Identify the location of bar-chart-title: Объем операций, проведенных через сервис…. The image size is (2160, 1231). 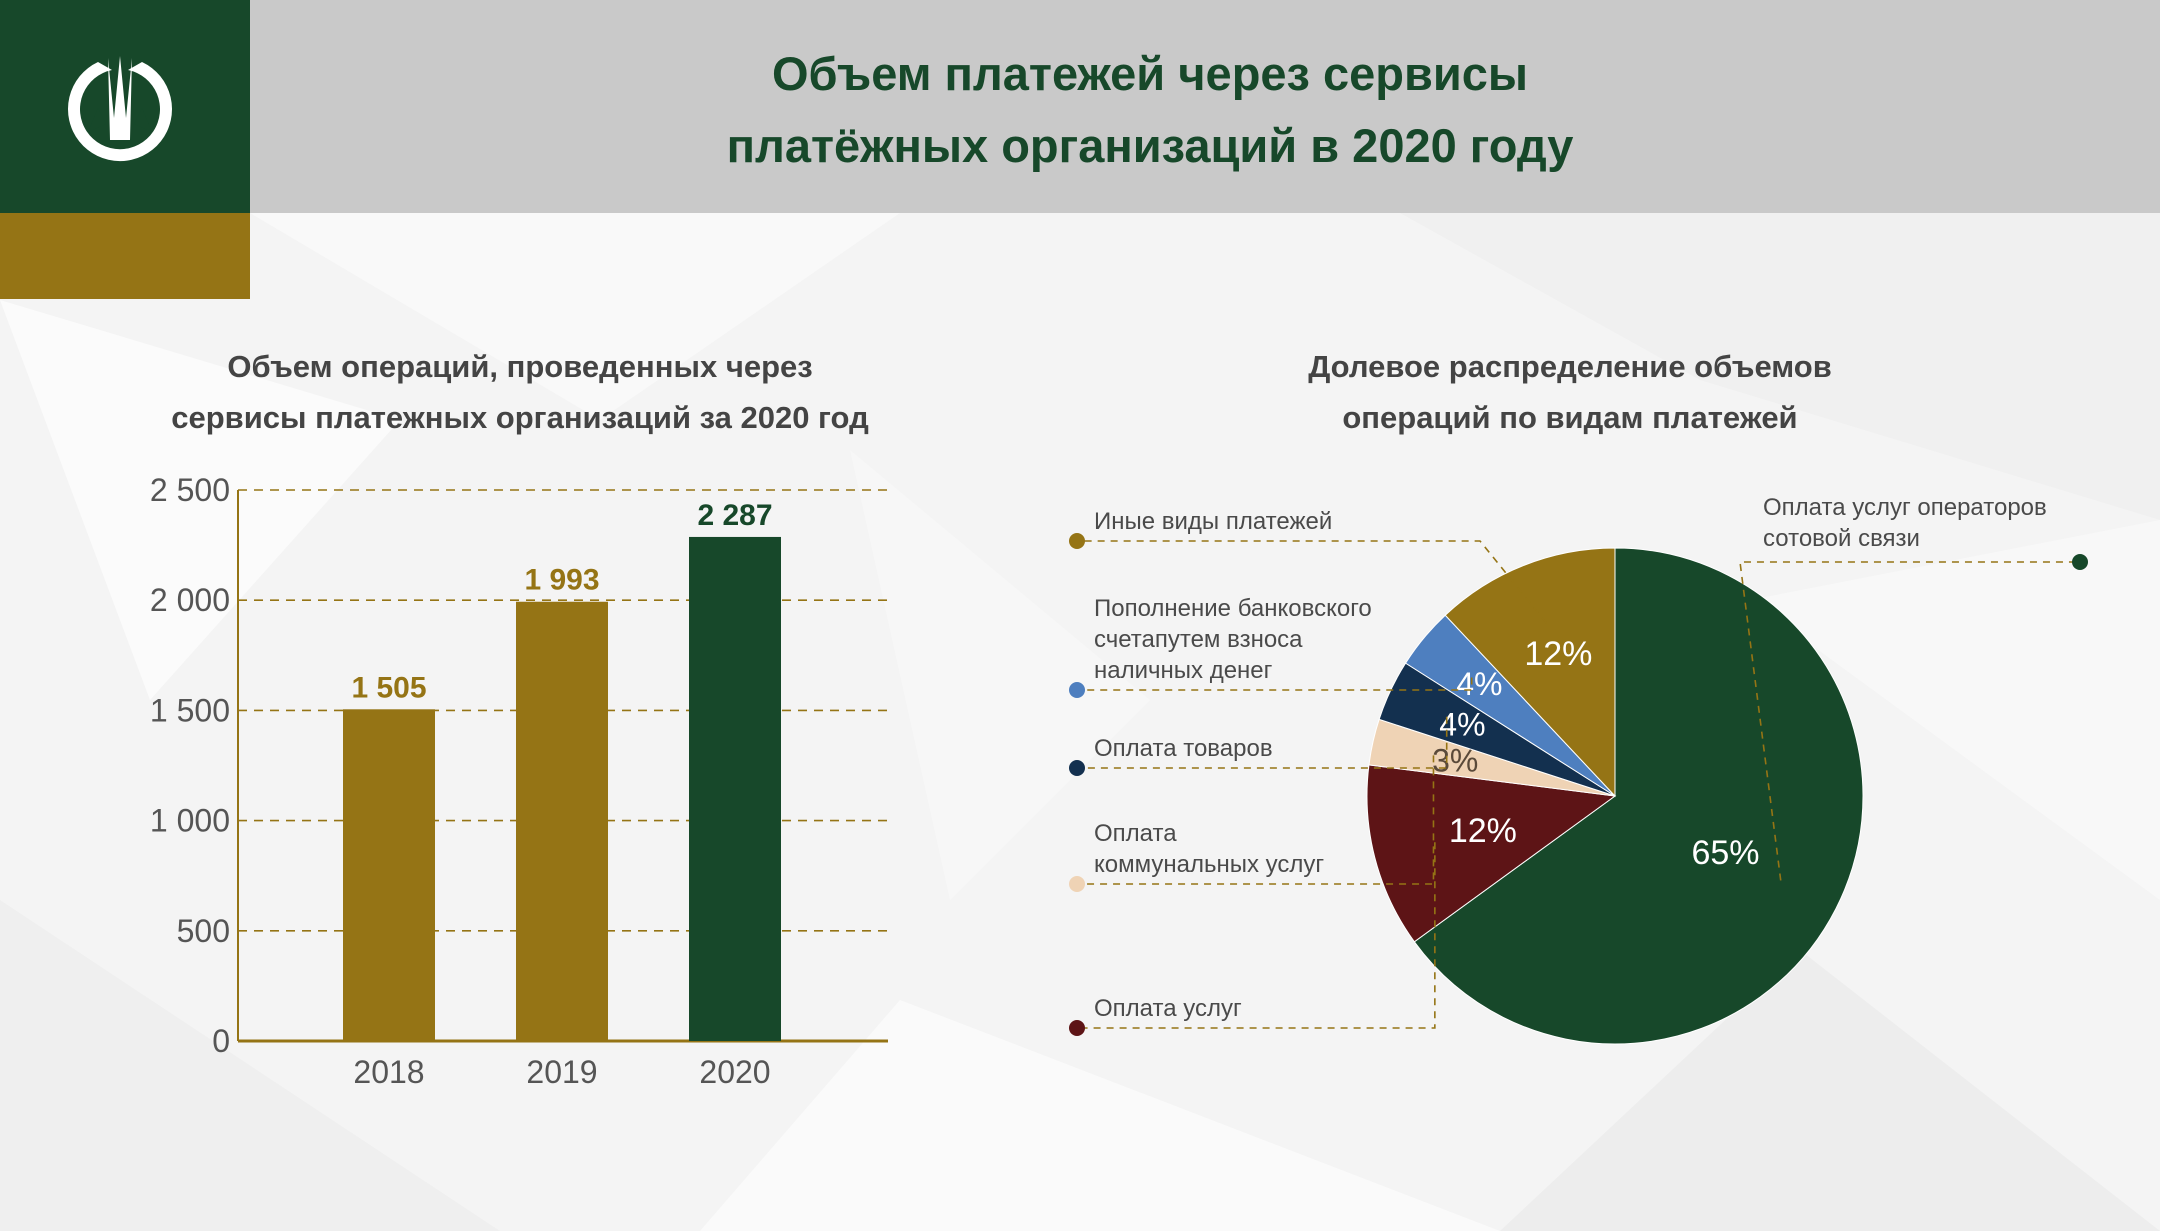
(520, 392).